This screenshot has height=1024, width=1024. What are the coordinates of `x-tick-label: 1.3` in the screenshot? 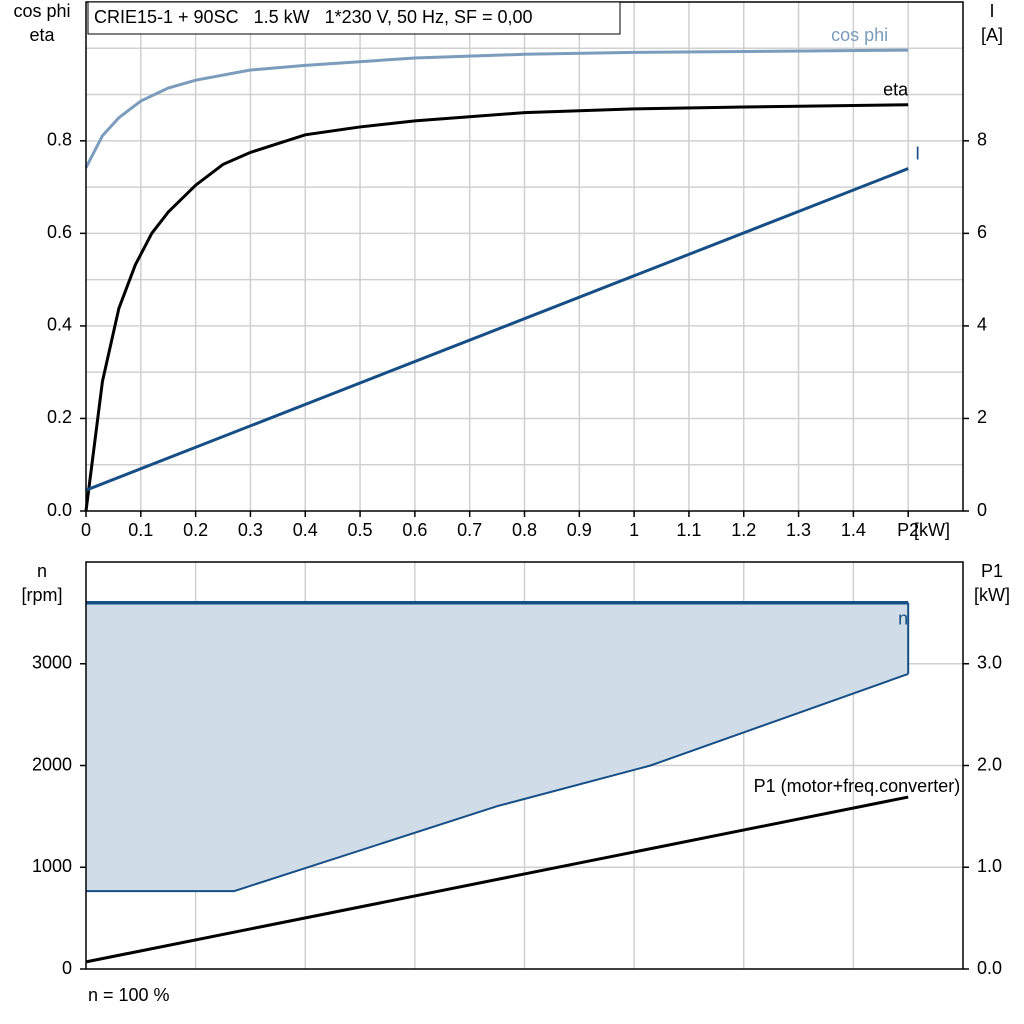 It's located at (798, 530).